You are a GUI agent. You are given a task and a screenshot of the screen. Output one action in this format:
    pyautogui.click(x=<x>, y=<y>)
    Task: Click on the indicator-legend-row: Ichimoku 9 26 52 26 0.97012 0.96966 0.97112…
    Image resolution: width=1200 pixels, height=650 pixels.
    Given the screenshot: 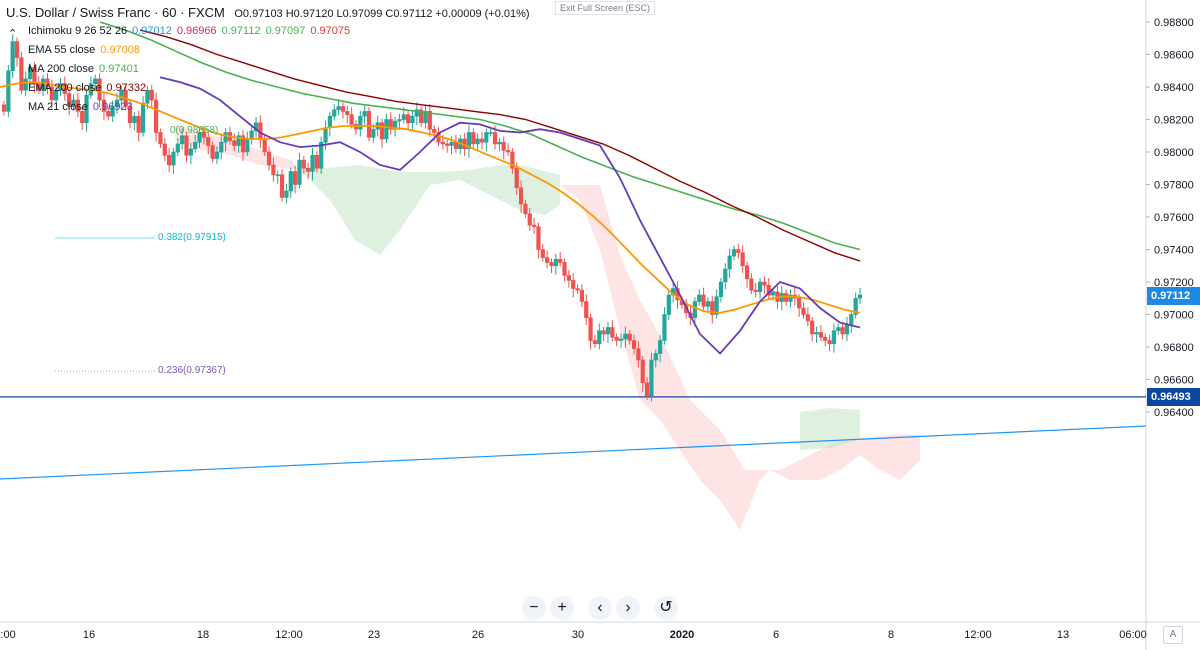 What is the action you would take?
    pyautogui.click(x=189, y=31)
    